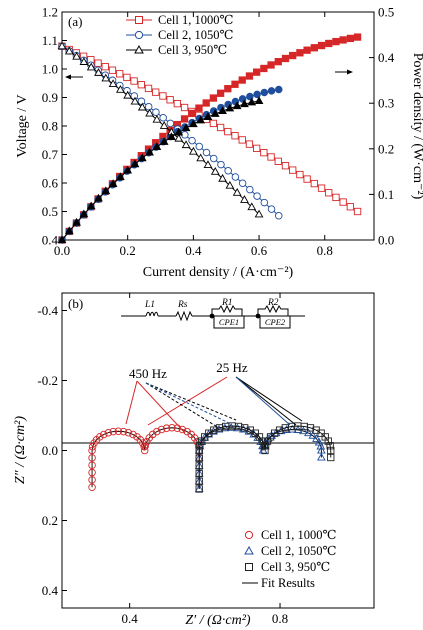 The image size is (423, 630). What do you see at coordinates (50, 40) in the screenshot?
I see `y-left-tick-label: 1.1` at bounding box center [50, 40].